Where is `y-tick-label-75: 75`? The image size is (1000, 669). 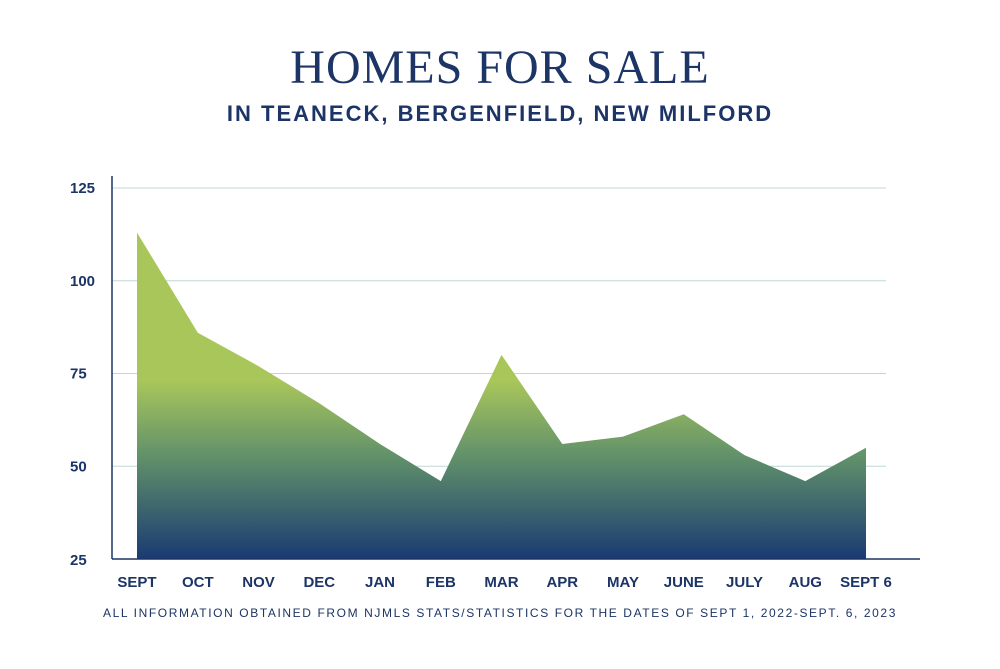 y-tick-label-75: 75 is located at coordinates (78, 374).